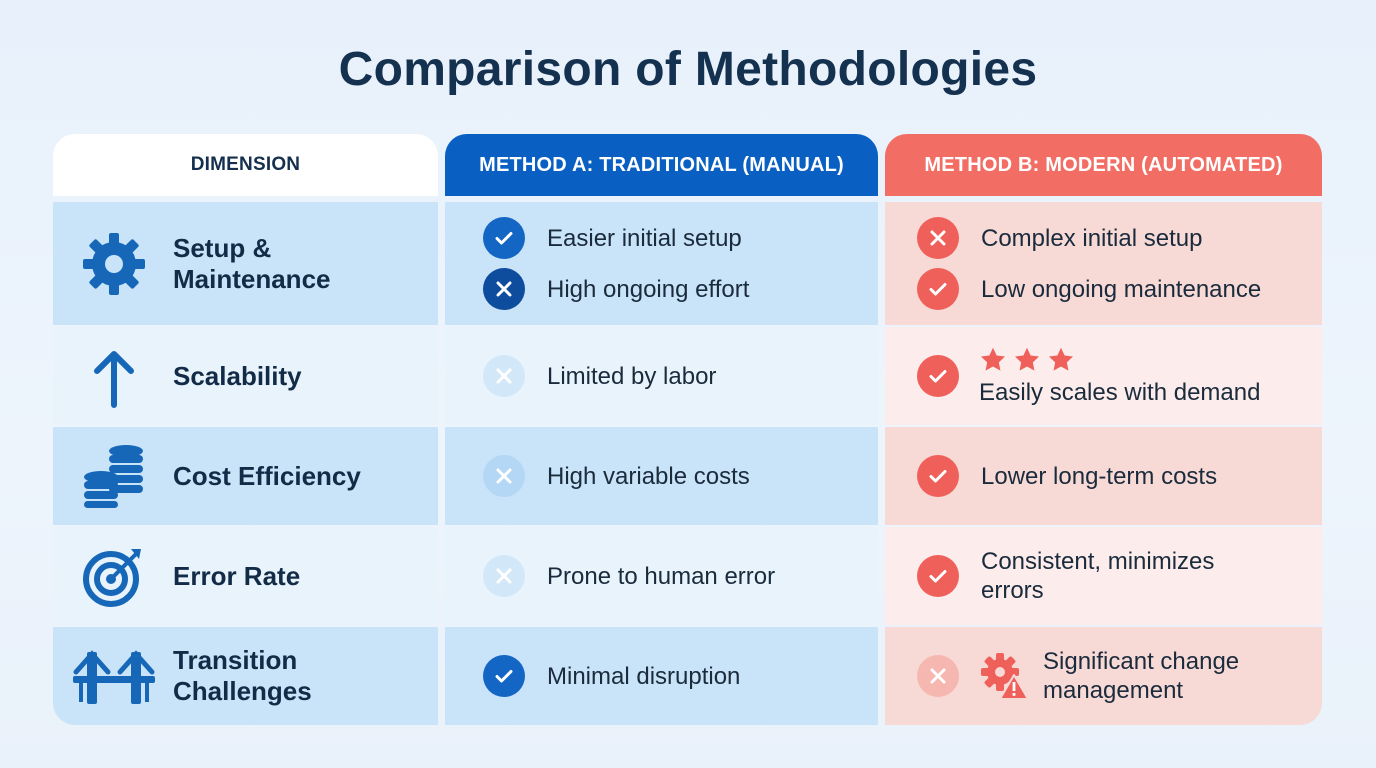 This screenshot has height=768, width=1376. I want to click on list-item: Consistent, minimizes errors, so click(1094, 576).